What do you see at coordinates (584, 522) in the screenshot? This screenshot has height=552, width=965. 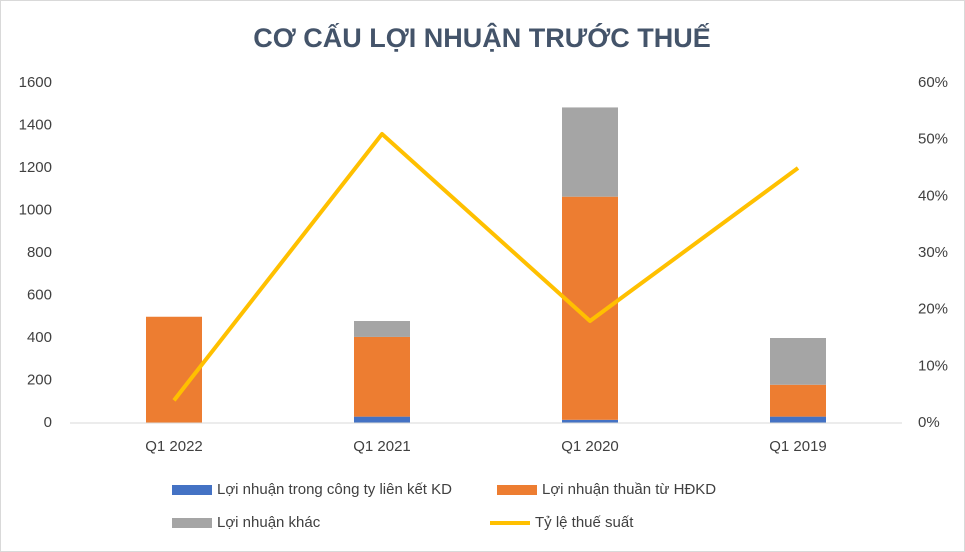 I see `legend-label: Tỷ lệ thuế suất` at bounding box center [584, 522].